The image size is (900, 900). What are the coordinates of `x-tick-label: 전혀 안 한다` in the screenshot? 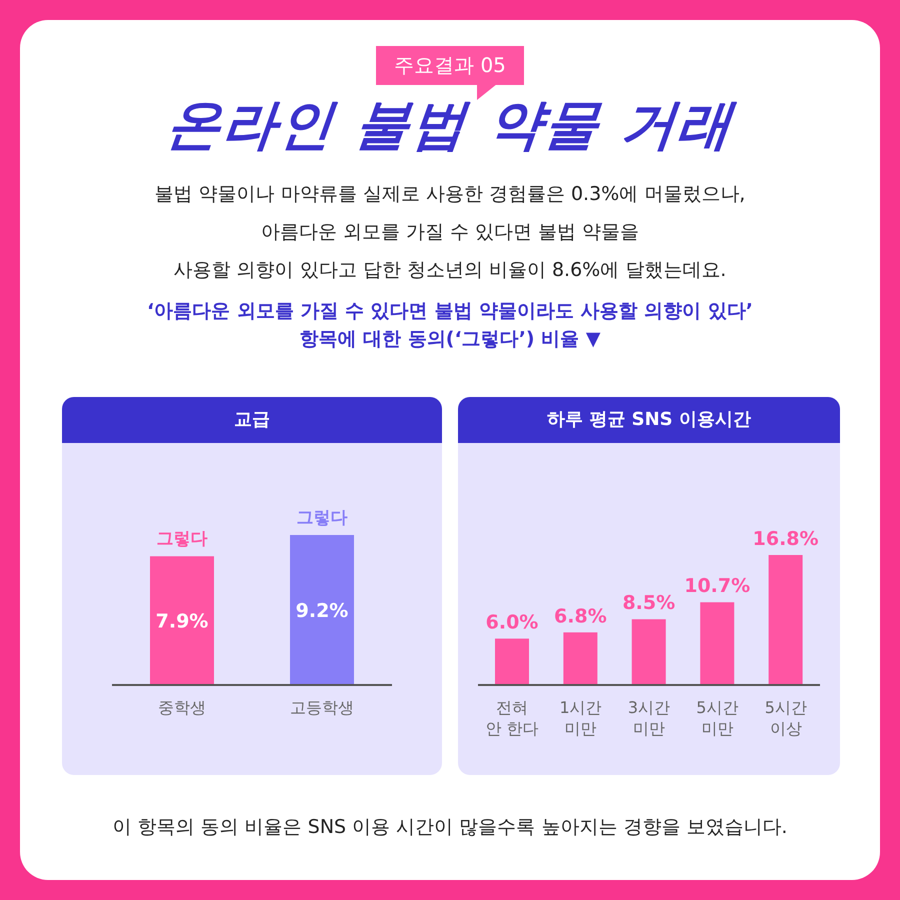 It's located at (512, 718).